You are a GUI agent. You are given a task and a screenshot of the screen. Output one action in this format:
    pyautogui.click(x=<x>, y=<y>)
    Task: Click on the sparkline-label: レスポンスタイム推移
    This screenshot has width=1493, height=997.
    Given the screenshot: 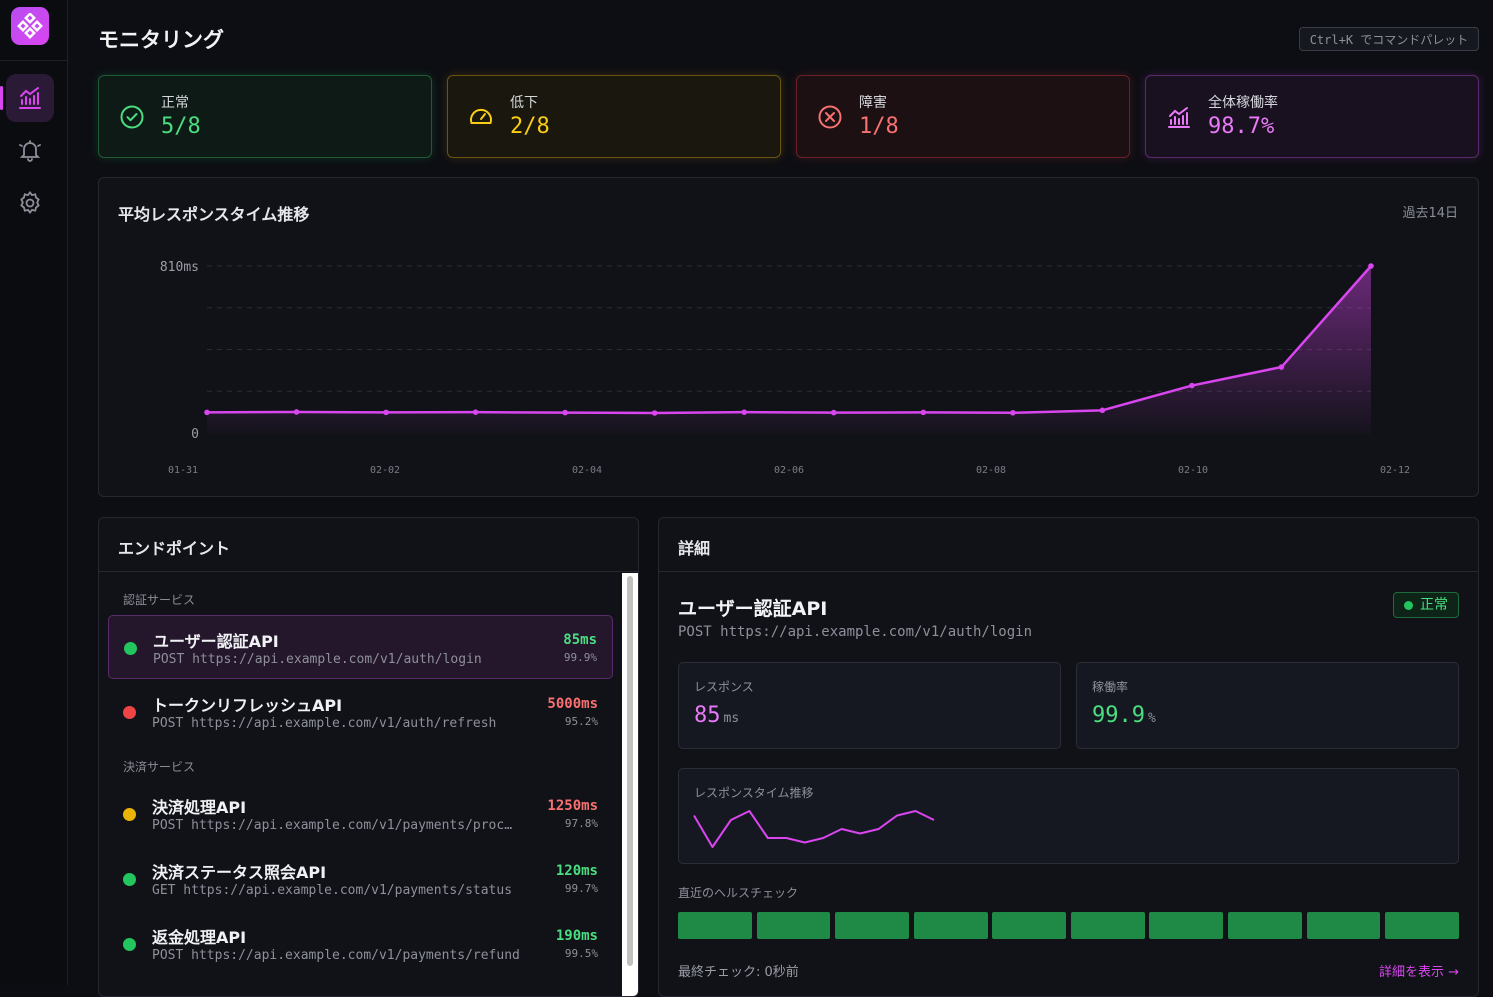 What is the action you would take?
    pyautogui.click(x=754, y=793)
    